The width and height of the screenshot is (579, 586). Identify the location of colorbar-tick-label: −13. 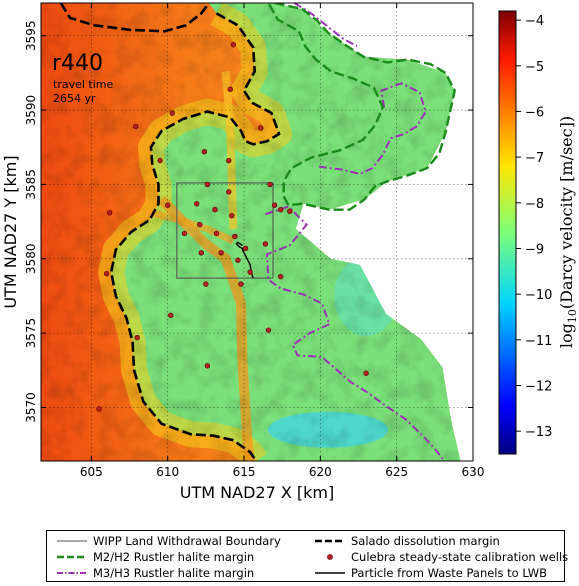
(538, 432).